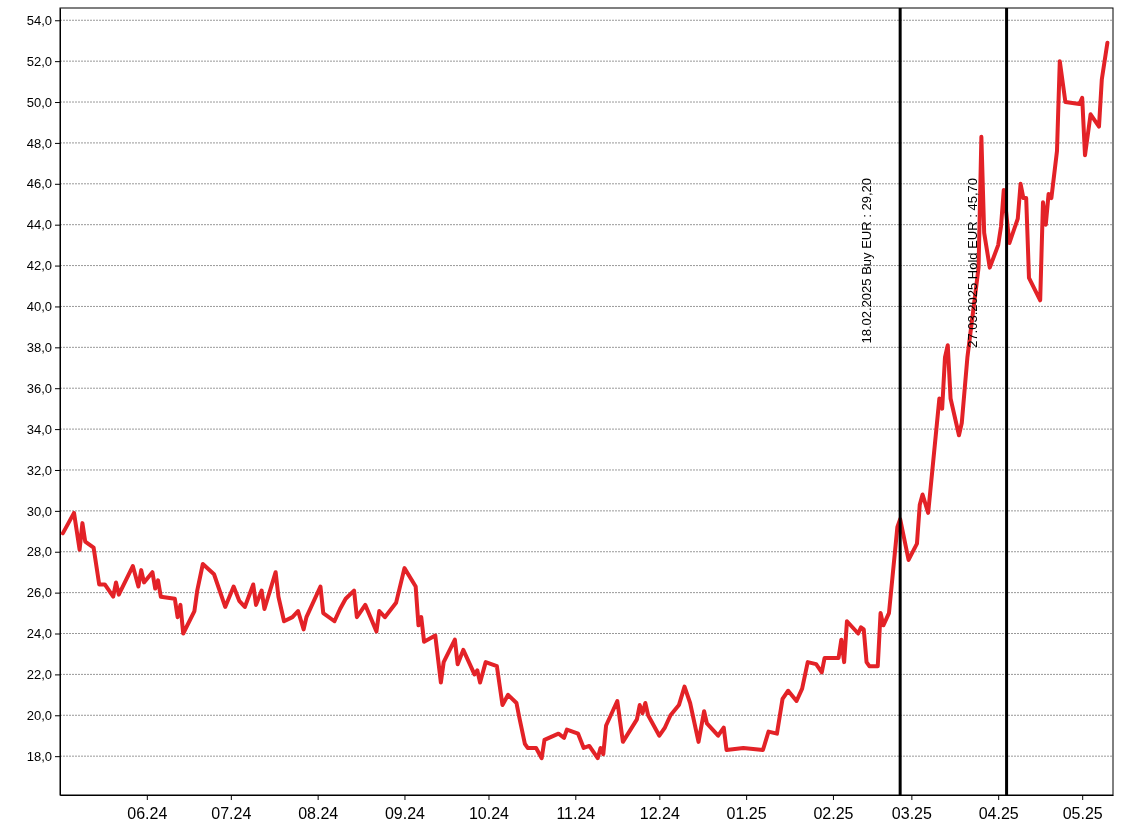 This screenshot has width=1128, height=836. I want to click on x-tick-label: 06.24, so click(147, 813).